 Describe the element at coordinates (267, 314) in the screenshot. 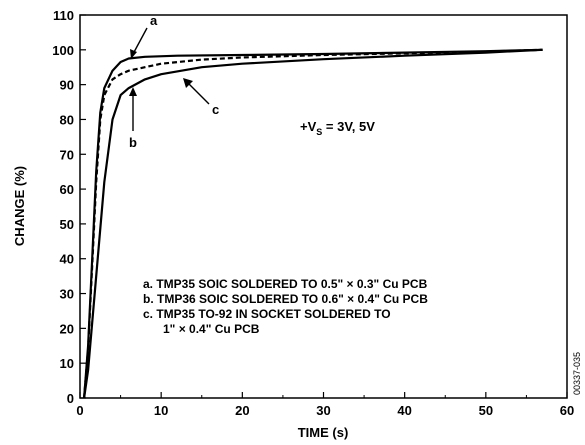

I see `legend-item-c: c. TMP35 TO-92 IN SOCKET SOLDERED TO` at that location.